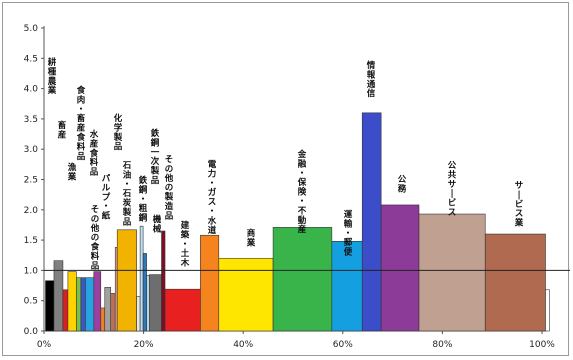  I want to click on bar-label-26: 公務, so click(402, 184).